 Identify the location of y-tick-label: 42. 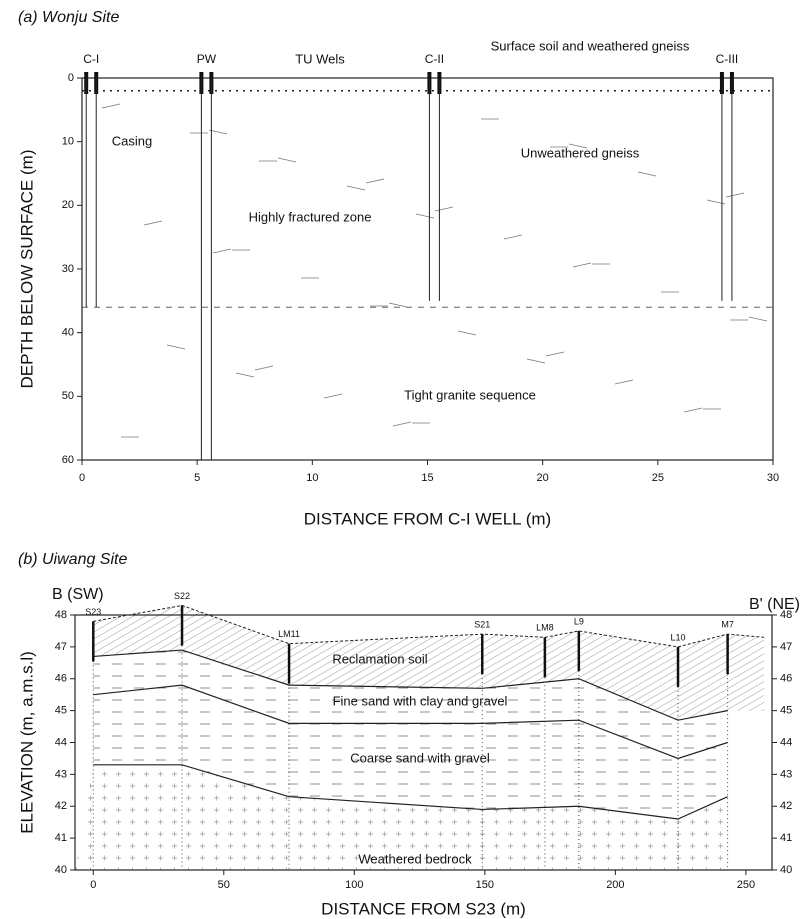
(61, 806).